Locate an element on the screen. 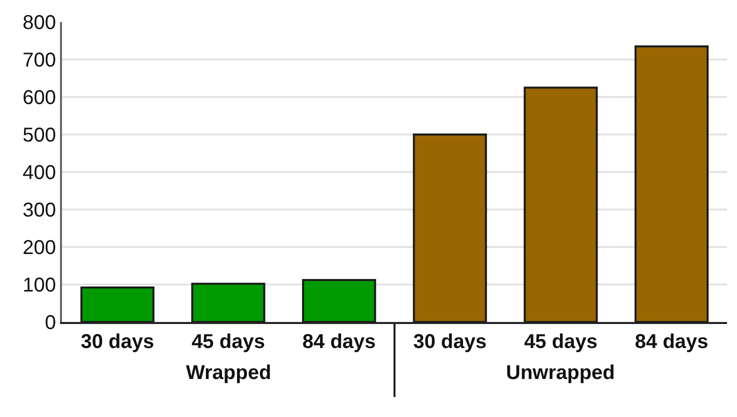 This screenshot has width=737, height=417. y-tick-label: 700 is located at coordinates (39, 61).